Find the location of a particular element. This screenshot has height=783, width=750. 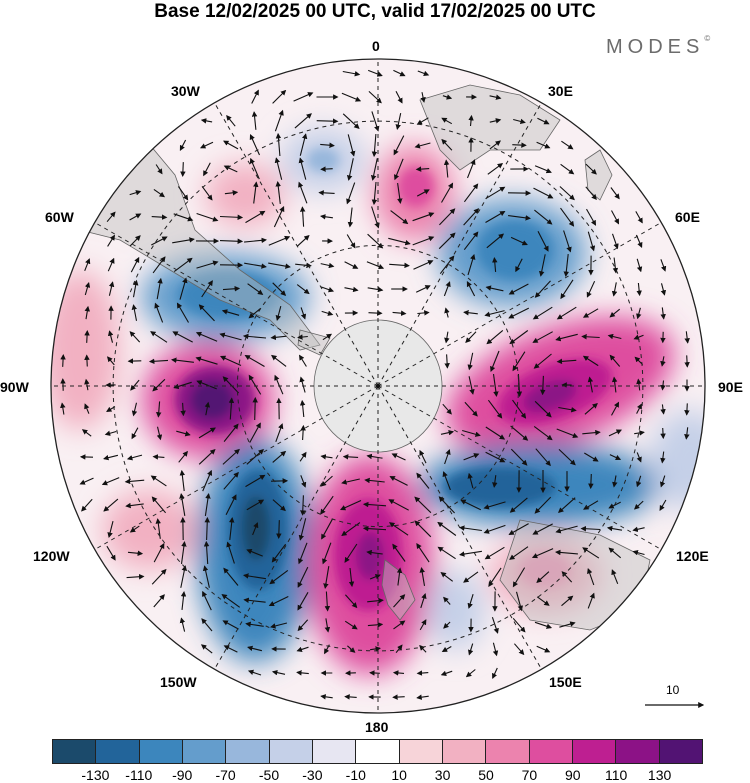

south-america-land is located at coordinates (195, 247).